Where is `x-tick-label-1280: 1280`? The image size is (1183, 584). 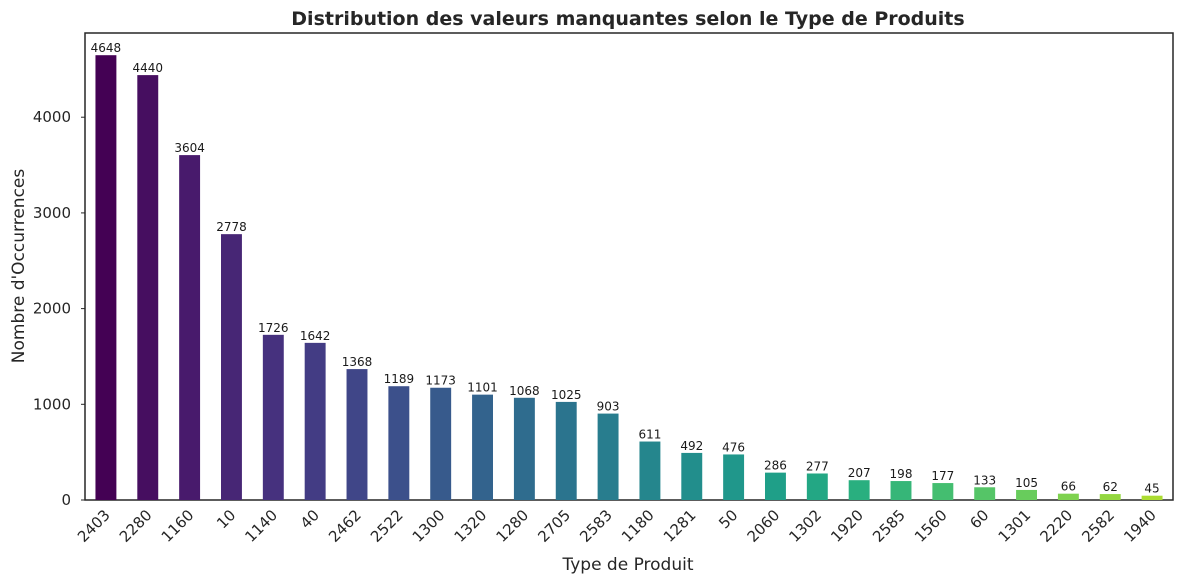
x-tick-label-1280: 1280 is located at coordinates (512, 526).